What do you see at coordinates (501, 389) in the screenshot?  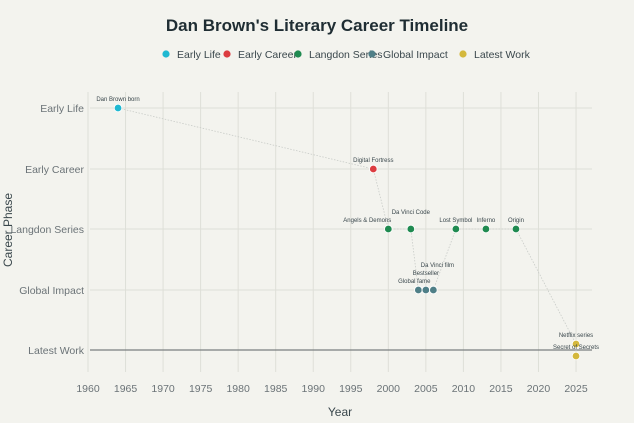 I see `x-tick-label: 2015` at bounding box center [501, 389].